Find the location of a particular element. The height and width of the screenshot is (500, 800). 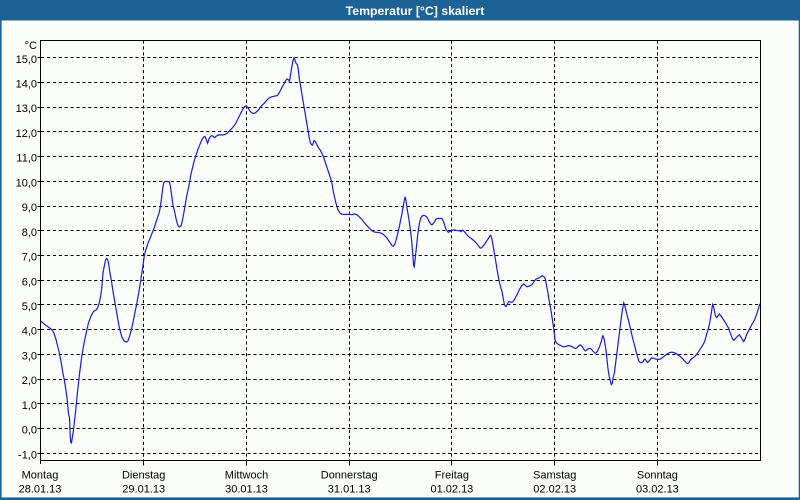

svg-text: Montag is located at coordinates (40, 476).